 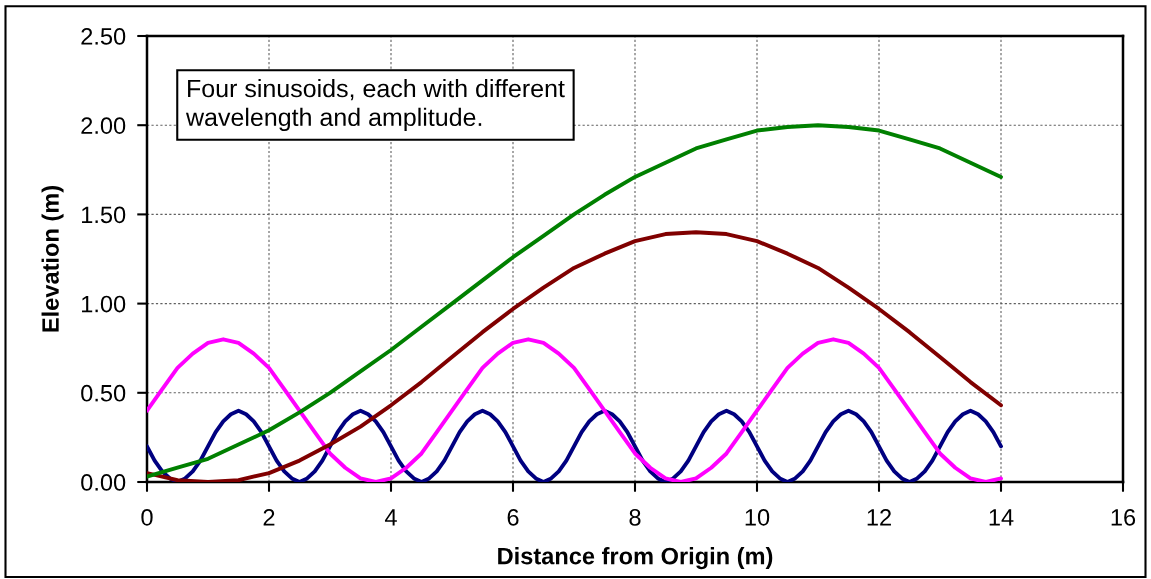 What do you see at coordinates (103, 36) in the screenshot?
I see `y-tick-label: 2.50` at bounding box center [103, 36].